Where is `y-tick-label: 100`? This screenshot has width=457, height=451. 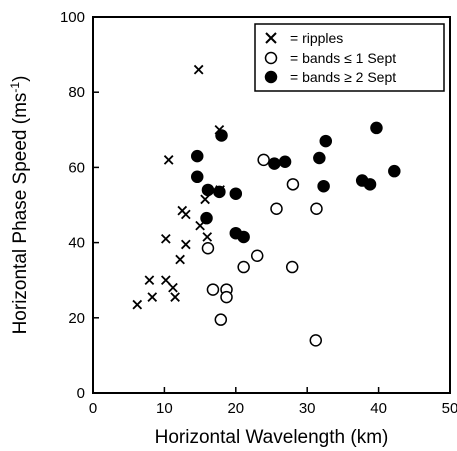 y-tick-label: 100 is located at coordinates (72, 17).